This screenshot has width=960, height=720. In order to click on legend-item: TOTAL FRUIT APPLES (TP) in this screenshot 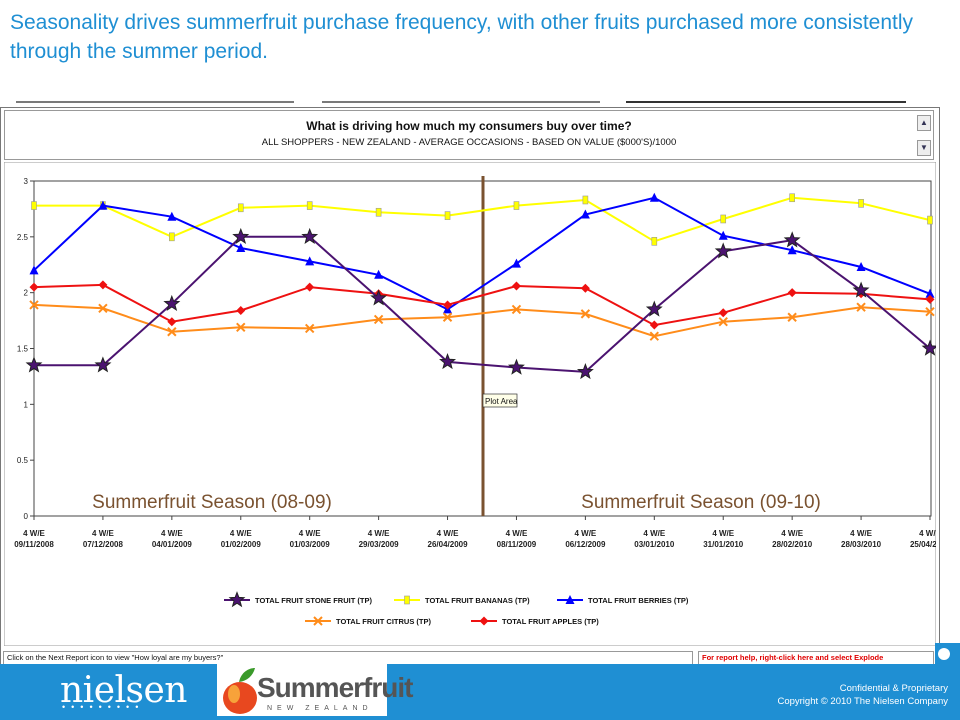, I will do `click(535, 621)`.